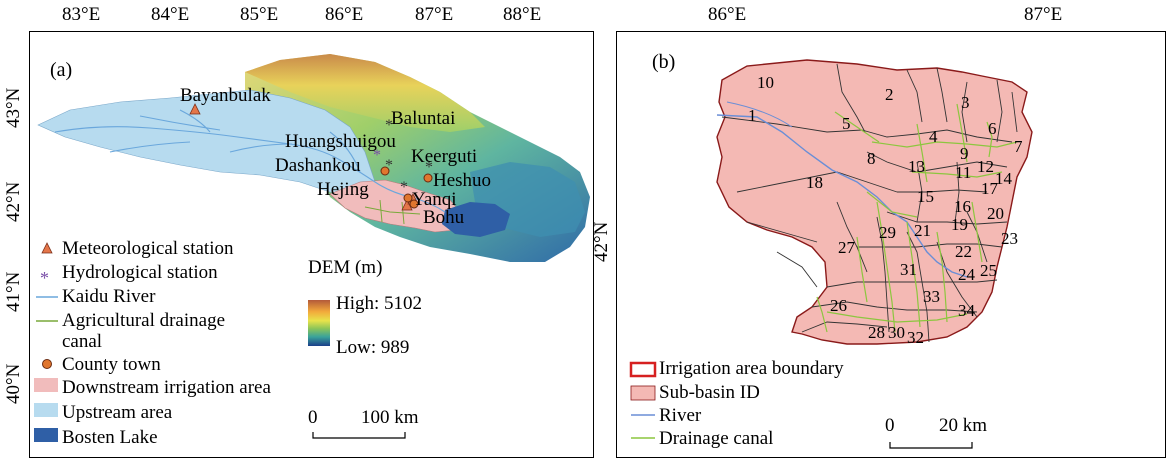 The width and height of the screenshot is (1172, 465). What do you see at coordinates (46, 410) in the screenshot?
I see `legend-upstream-swatch` at bounding box center [46, 410].